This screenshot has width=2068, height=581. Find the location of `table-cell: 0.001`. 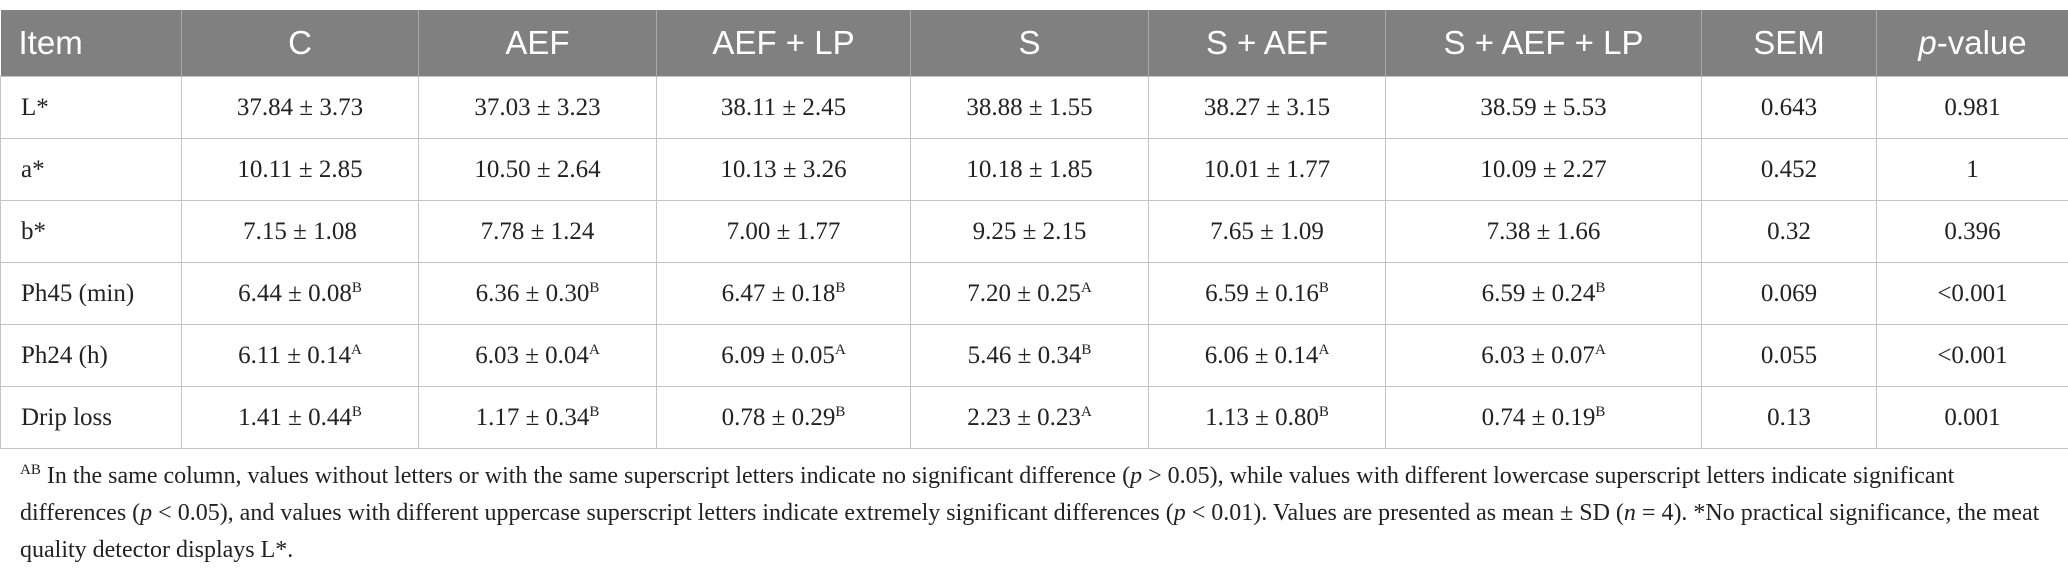

table-cell: 0.001 is located at coordinates (1972, 417).